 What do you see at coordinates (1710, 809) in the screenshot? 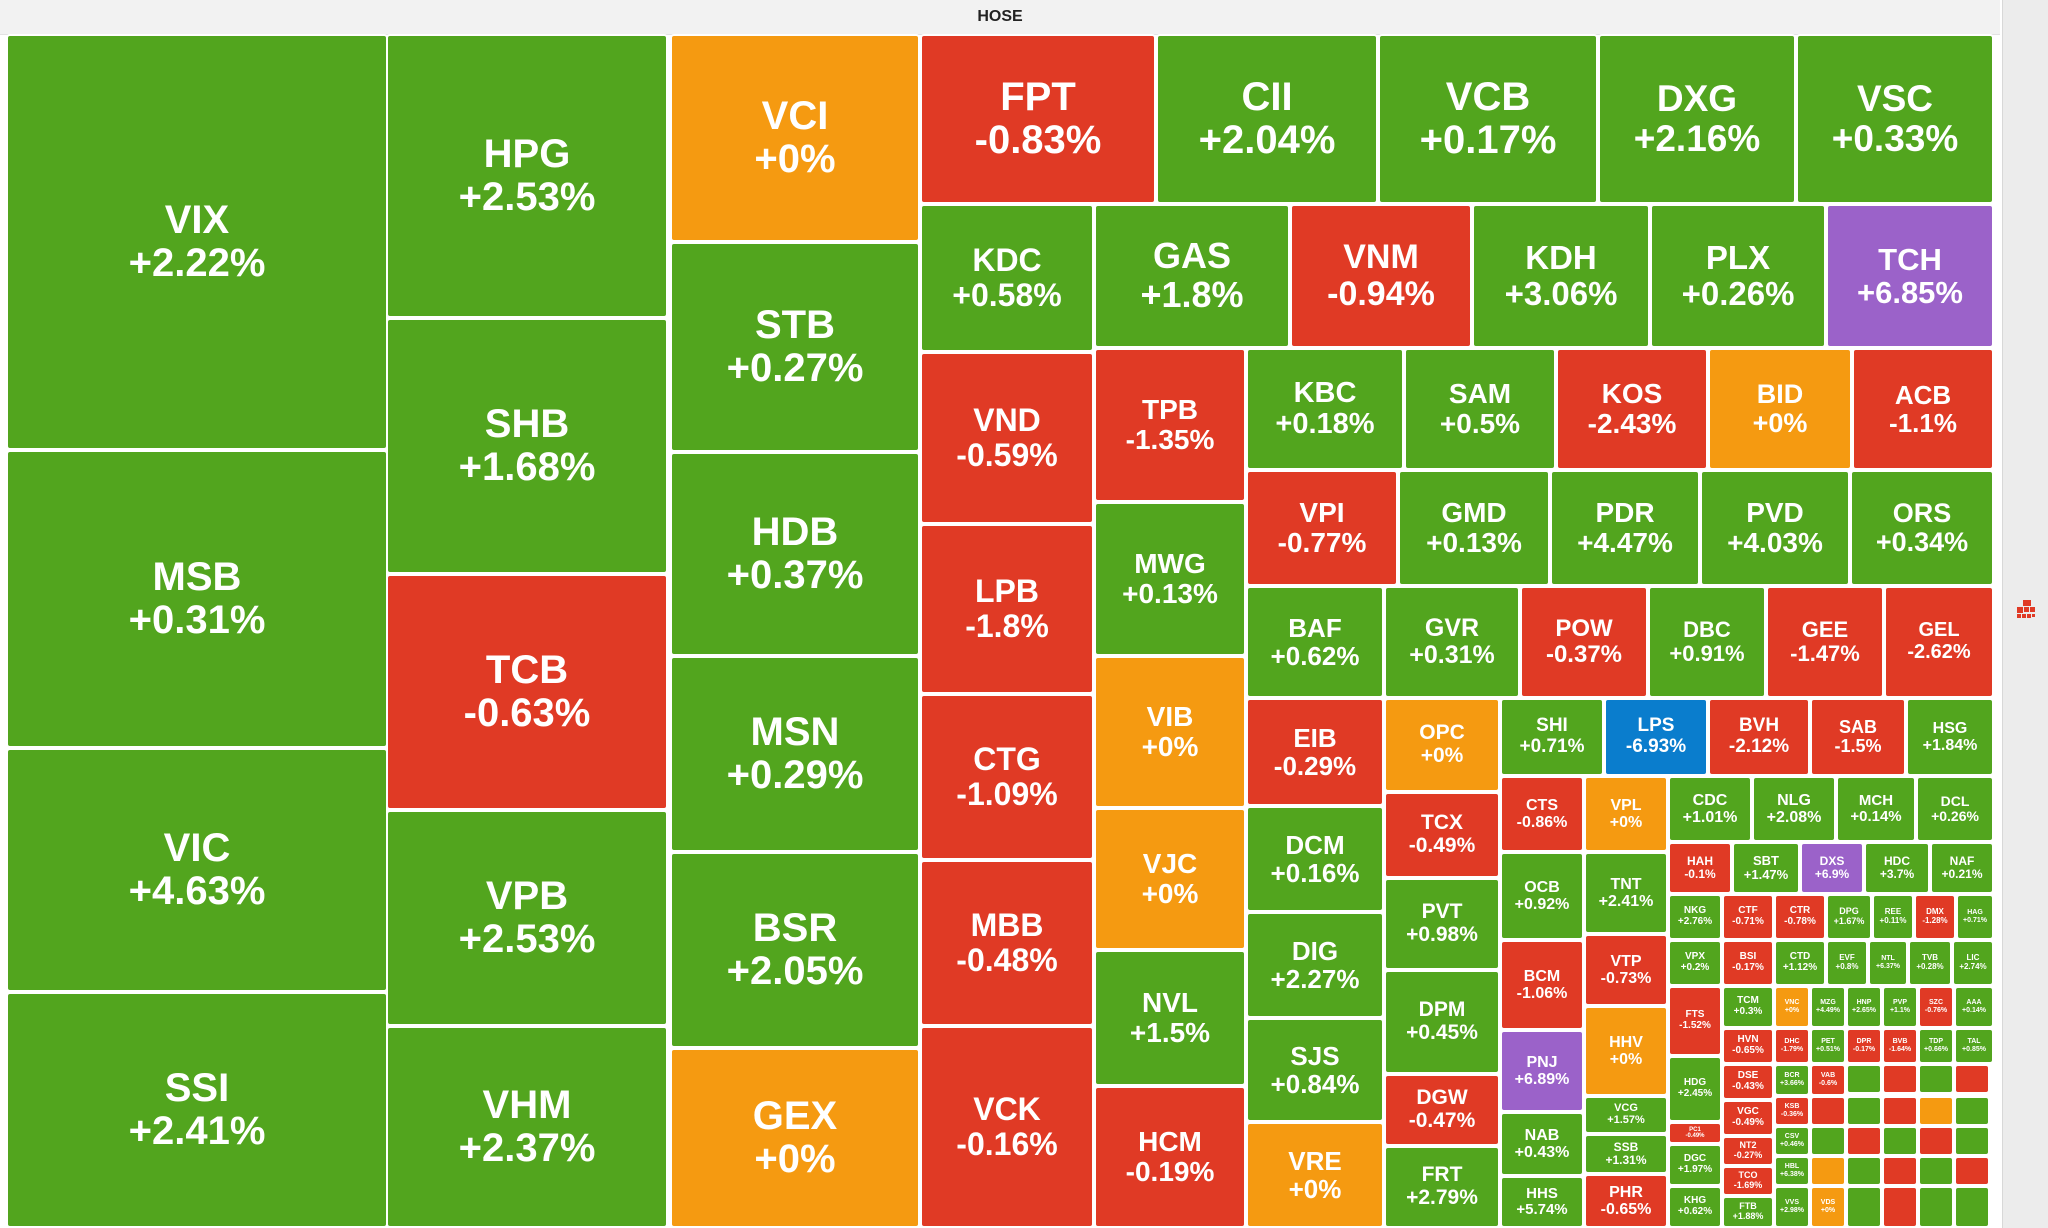
I see `tile-cdc: CDC +1.01%` at bounding box center [1710, 809].